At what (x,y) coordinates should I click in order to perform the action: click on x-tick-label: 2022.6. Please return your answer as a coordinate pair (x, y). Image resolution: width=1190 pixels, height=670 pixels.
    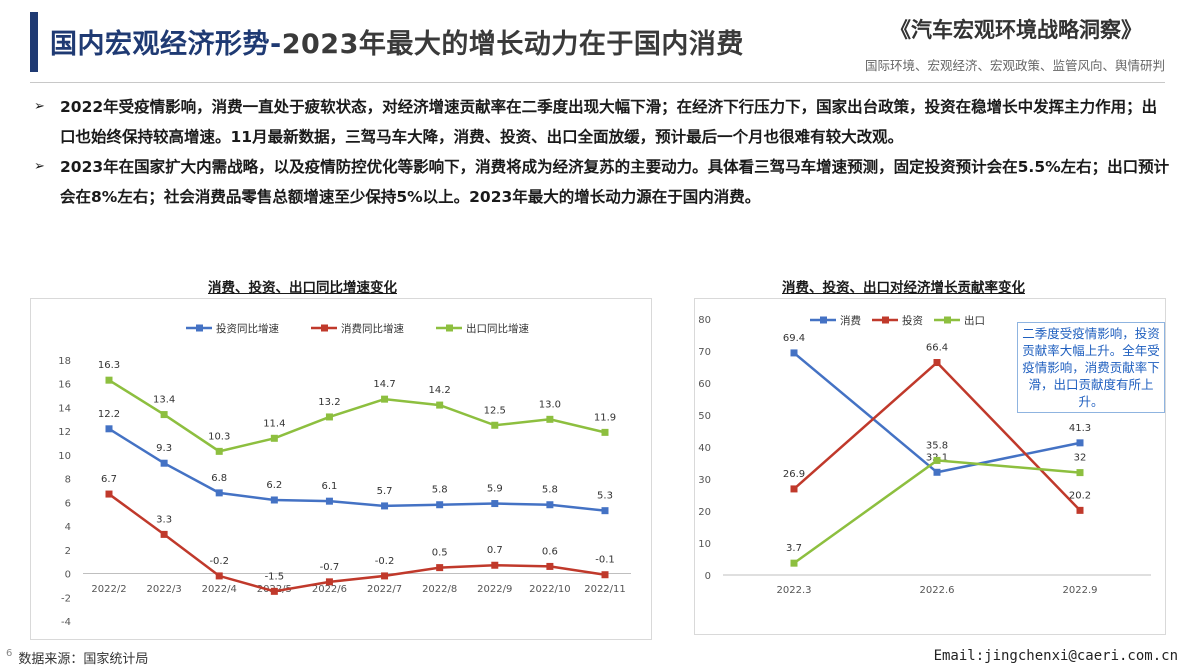
    Looking at the image, I should click on (937, 590).